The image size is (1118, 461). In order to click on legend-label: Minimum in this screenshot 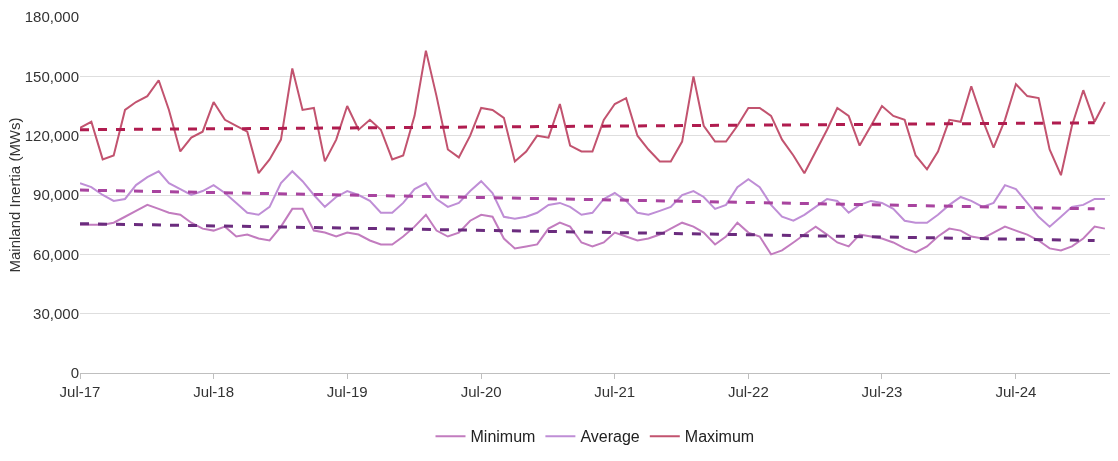, I will do `click(503, 437)`.